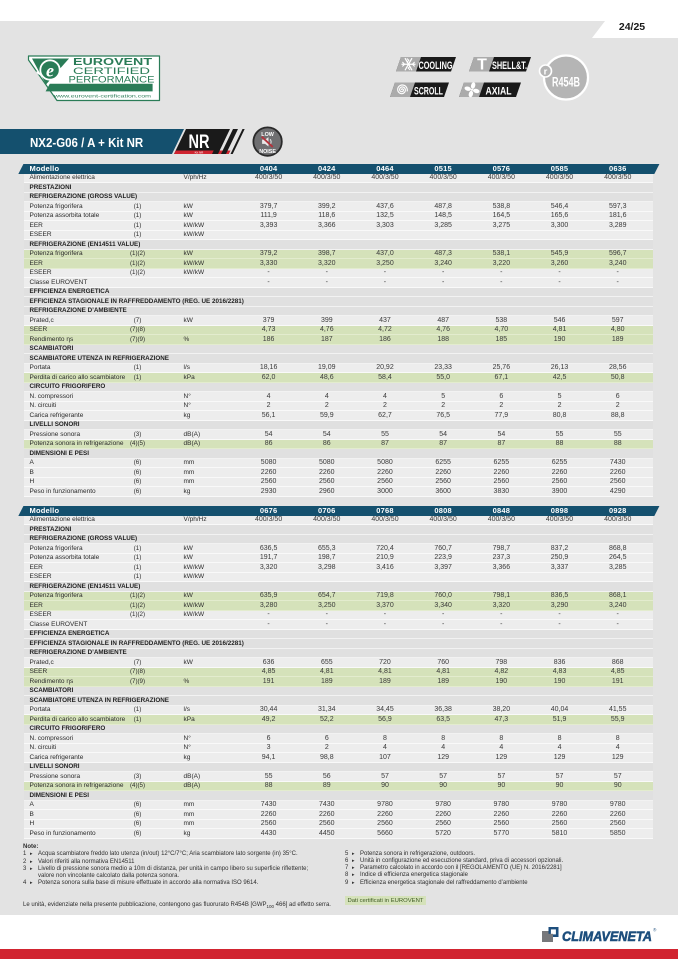 The height and width of the screenshot is (959, 678). Describe the element at coordinates (267, 152) in the screenshot. I see `svg-text: NOISE` at that location.